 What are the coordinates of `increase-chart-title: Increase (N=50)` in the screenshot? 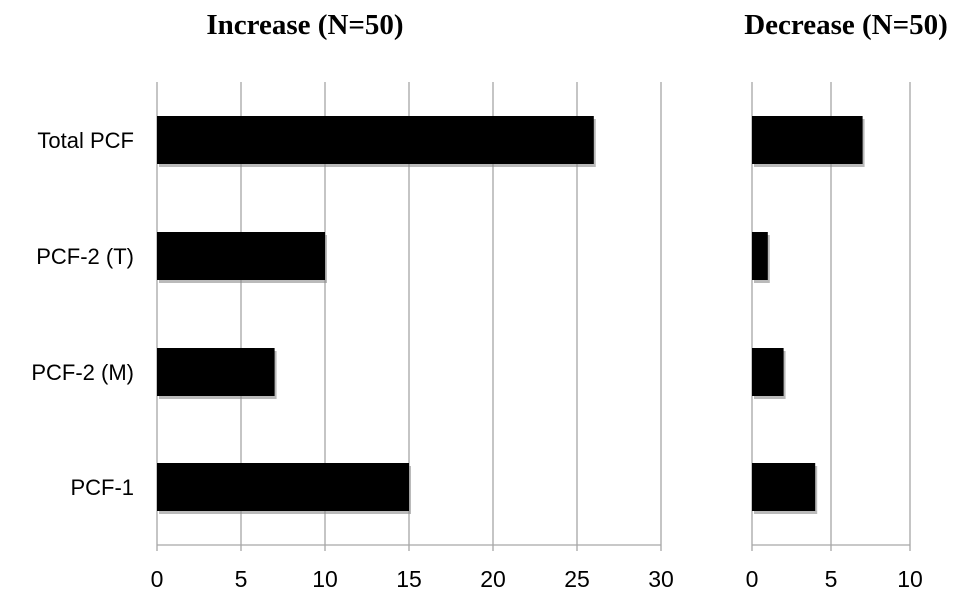 It's located at (304, 25).